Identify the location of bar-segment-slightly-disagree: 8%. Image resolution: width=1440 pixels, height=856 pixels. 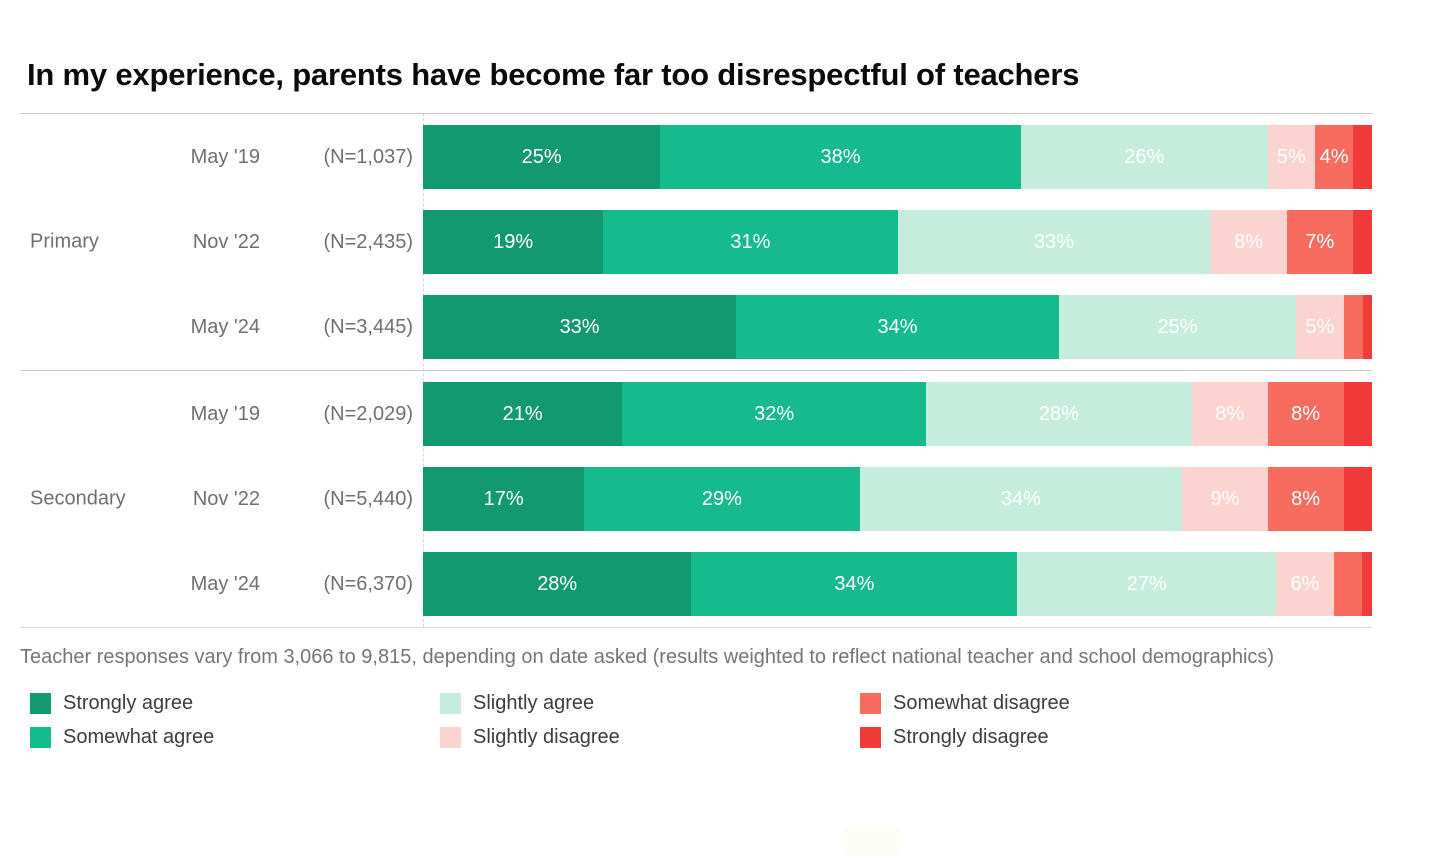
(1248, 242).